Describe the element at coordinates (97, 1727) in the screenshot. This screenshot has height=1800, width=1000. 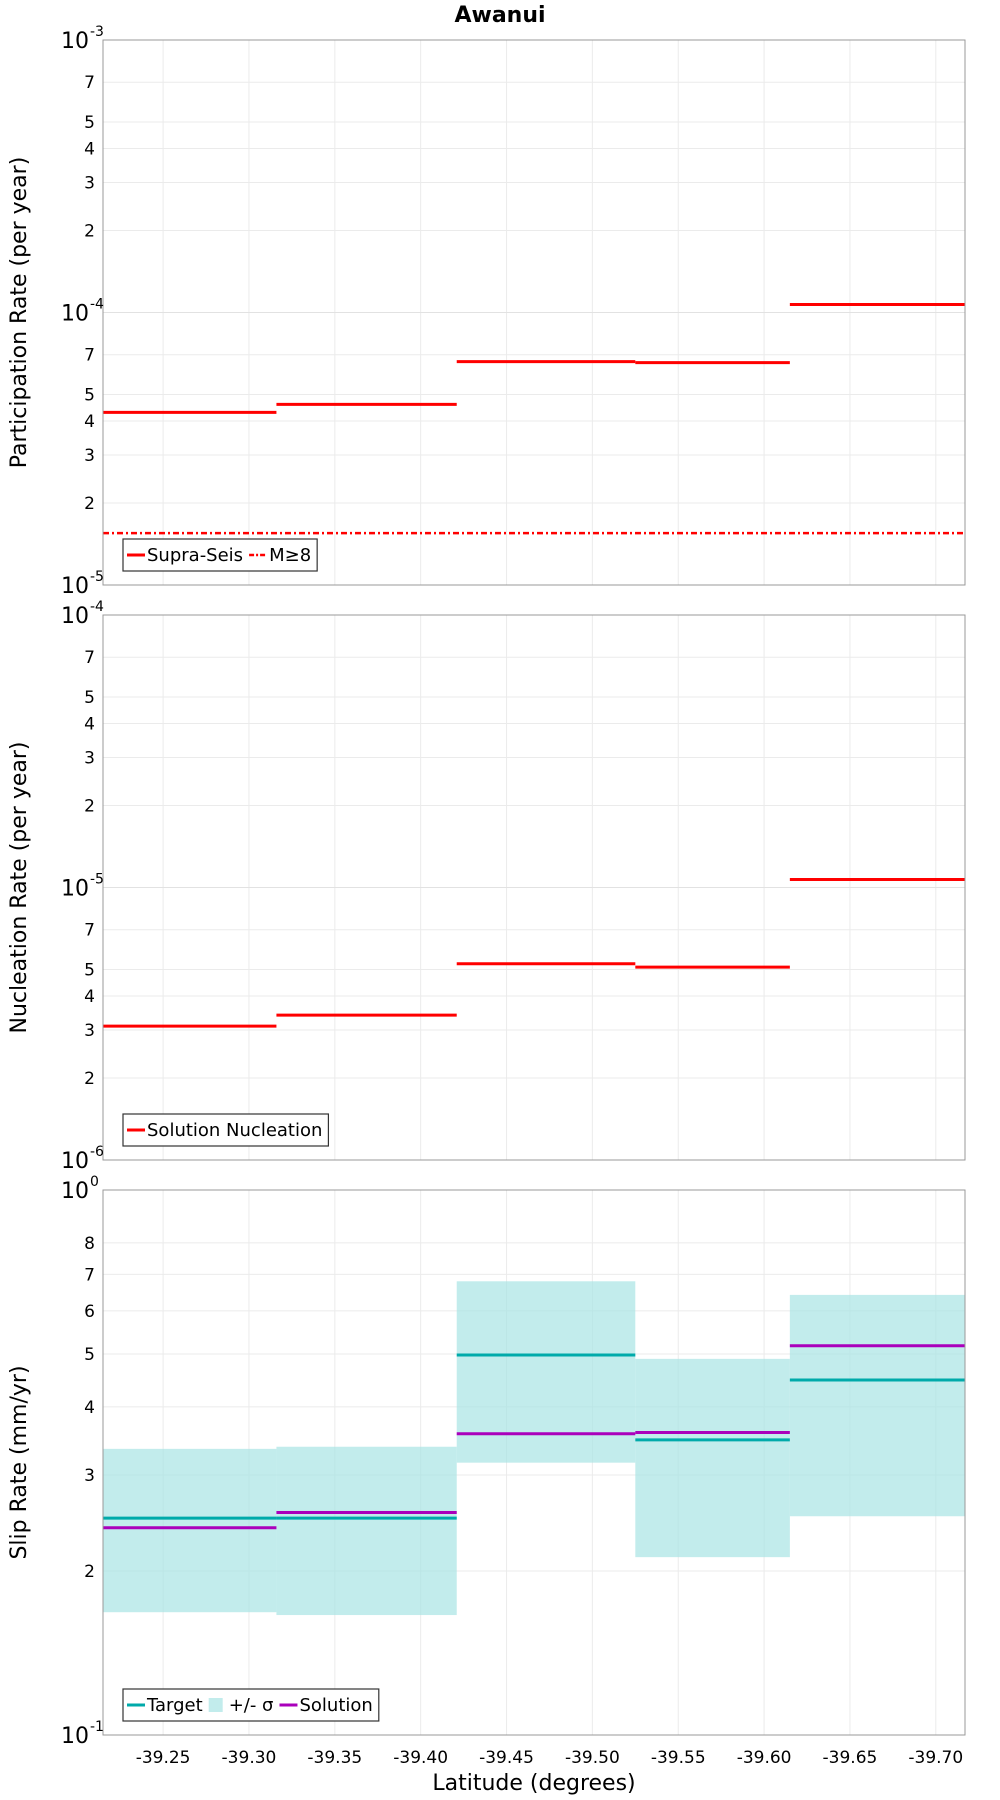
I see `y-tick-exponent: -1` at that location.